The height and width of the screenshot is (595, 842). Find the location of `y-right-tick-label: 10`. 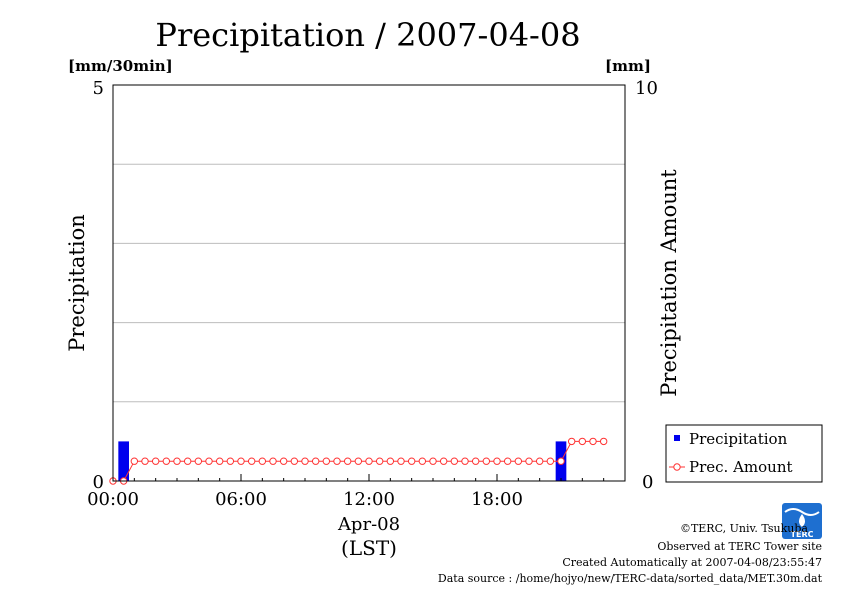

y-right-tick-label: 10 is located at coordinates (646, 88).